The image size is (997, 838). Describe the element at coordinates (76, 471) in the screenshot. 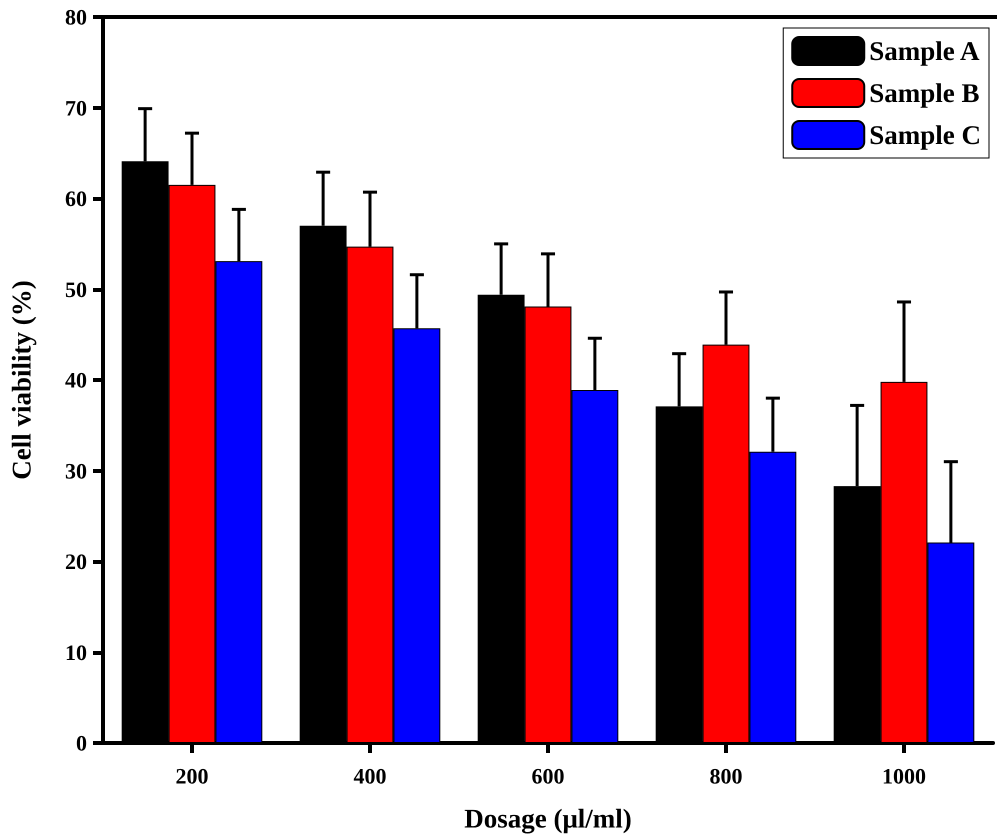

I see `y-tick-label: 30` at that location.